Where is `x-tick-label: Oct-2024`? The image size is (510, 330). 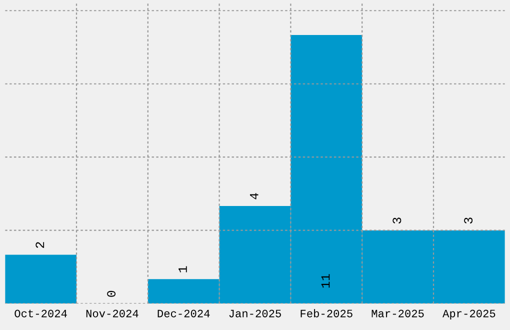
x-tick-label: Oct-2024 is located at coordinates (40, 314).